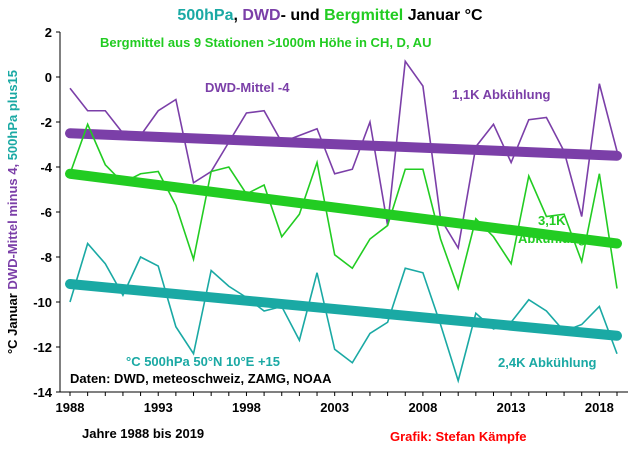 This screenshot has height=453, width=640. Describe the element at coordinates (547, 362) in the screenshot. I see `annotation: 2,4K Abkühlung` at that location.